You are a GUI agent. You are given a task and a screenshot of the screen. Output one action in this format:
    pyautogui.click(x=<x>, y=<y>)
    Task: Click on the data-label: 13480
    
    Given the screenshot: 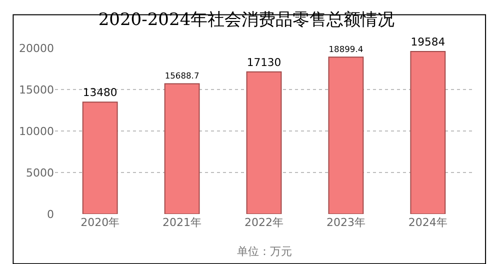 What is the action you would take?
    pyautogui.click(x=100, y=93)
    